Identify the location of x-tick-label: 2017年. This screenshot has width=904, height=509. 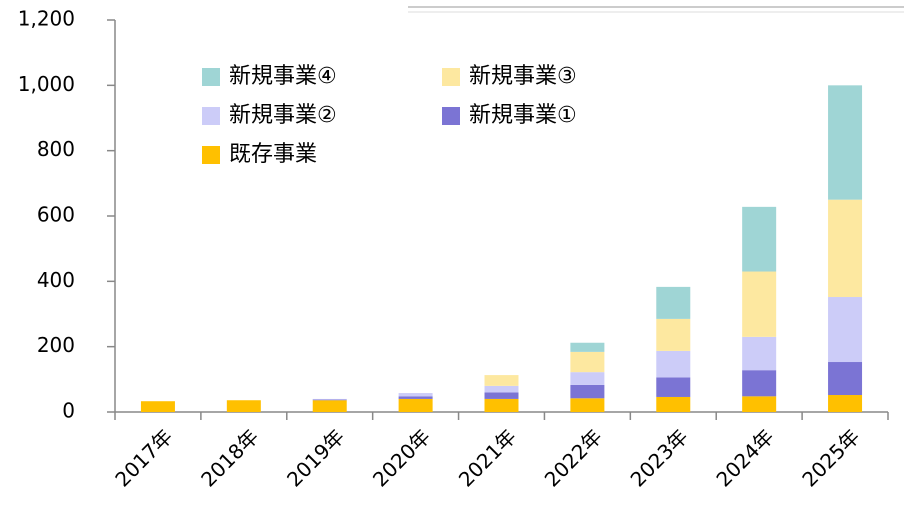
(143, 457).